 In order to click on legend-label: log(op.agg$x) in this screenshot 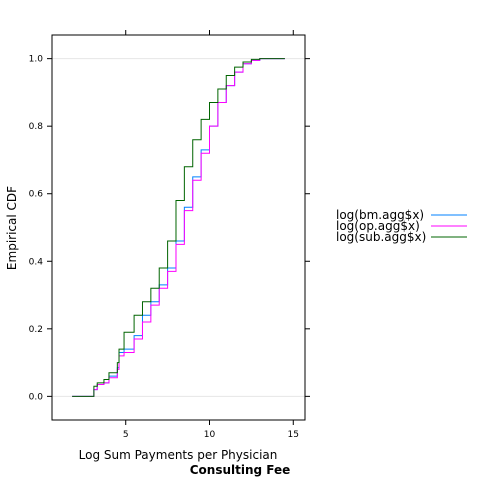, I will do `click(378, 226)`.